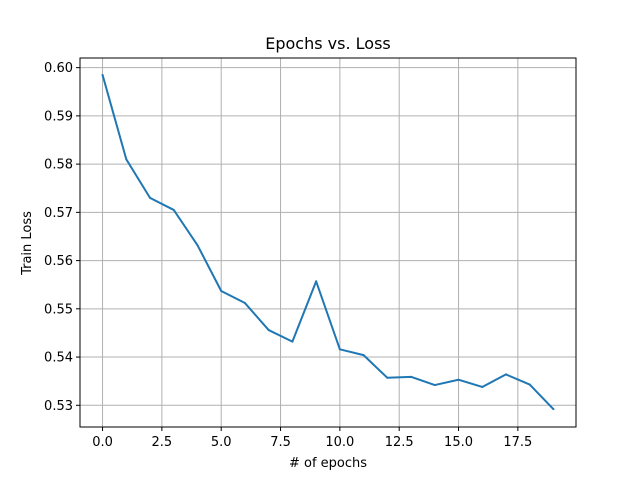 The width and height of the screenshot is (640, 484). I want to click on y-tick-label: 0.59, so click(58, 116).